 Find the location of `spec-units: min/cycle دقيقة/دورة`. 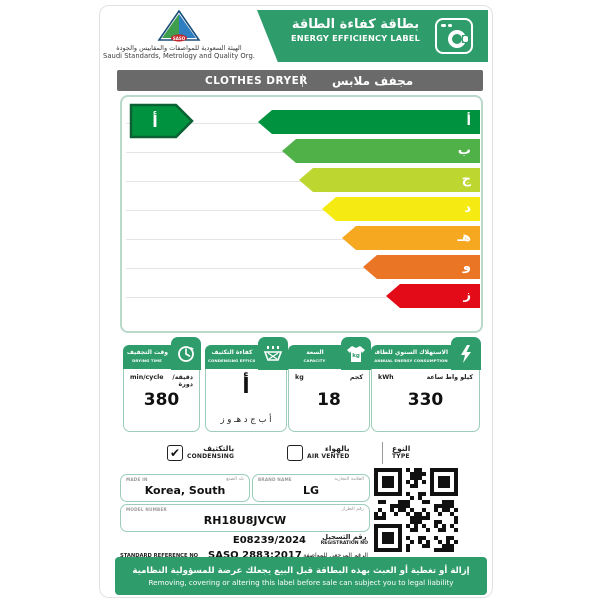

spec-units: min/cycle دقيقة/دورة is located at coordinates (161, 381).